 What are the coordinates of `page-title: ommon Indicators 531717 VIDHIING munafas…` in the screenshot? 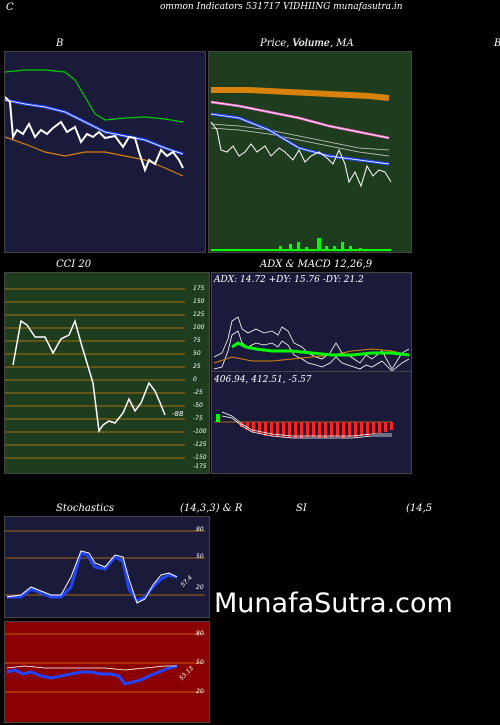 It's located at (281, 7).